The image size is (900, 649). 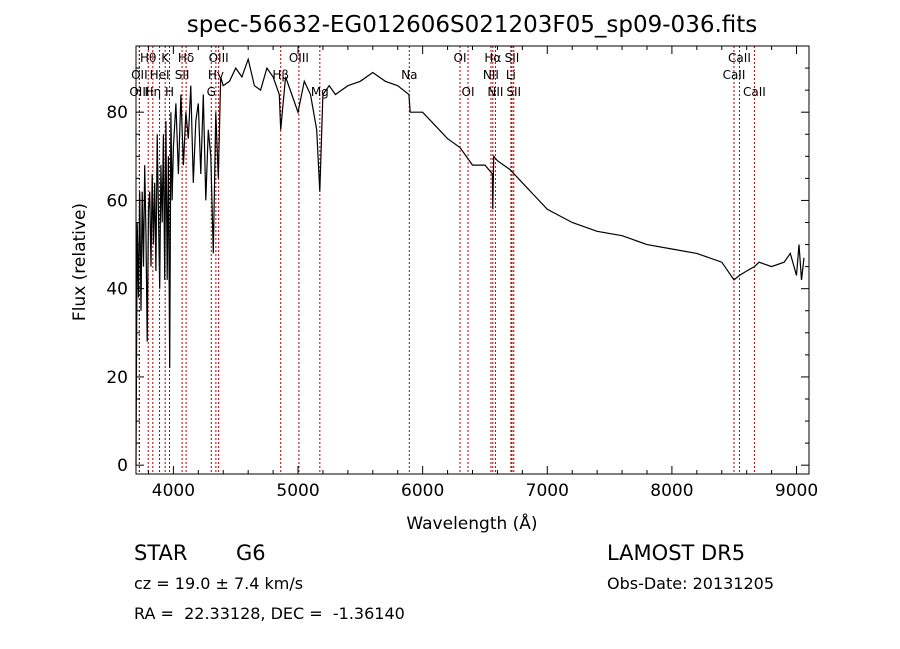 I want to click on object-class: STAR, so click(x=161, y=553).